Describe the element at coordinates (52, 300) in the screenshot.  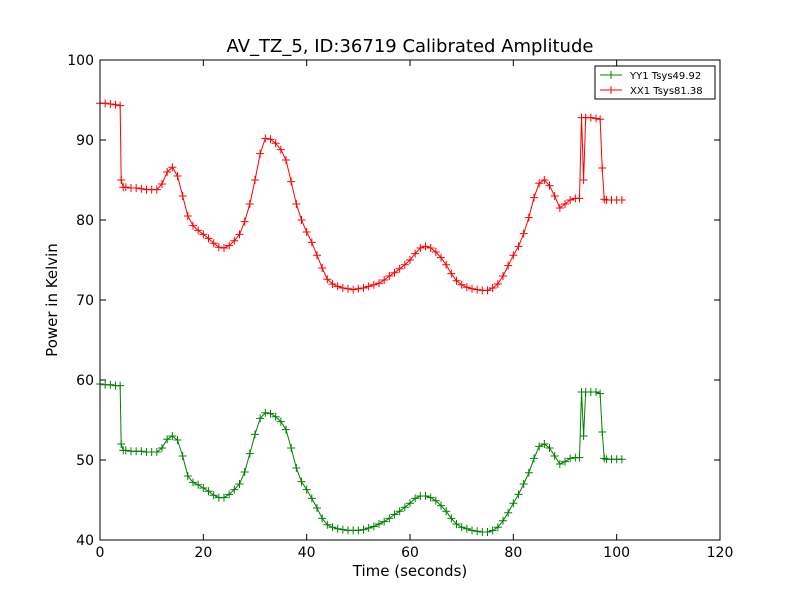
I see `y-axis-label: Power in Kelvin` at that location.